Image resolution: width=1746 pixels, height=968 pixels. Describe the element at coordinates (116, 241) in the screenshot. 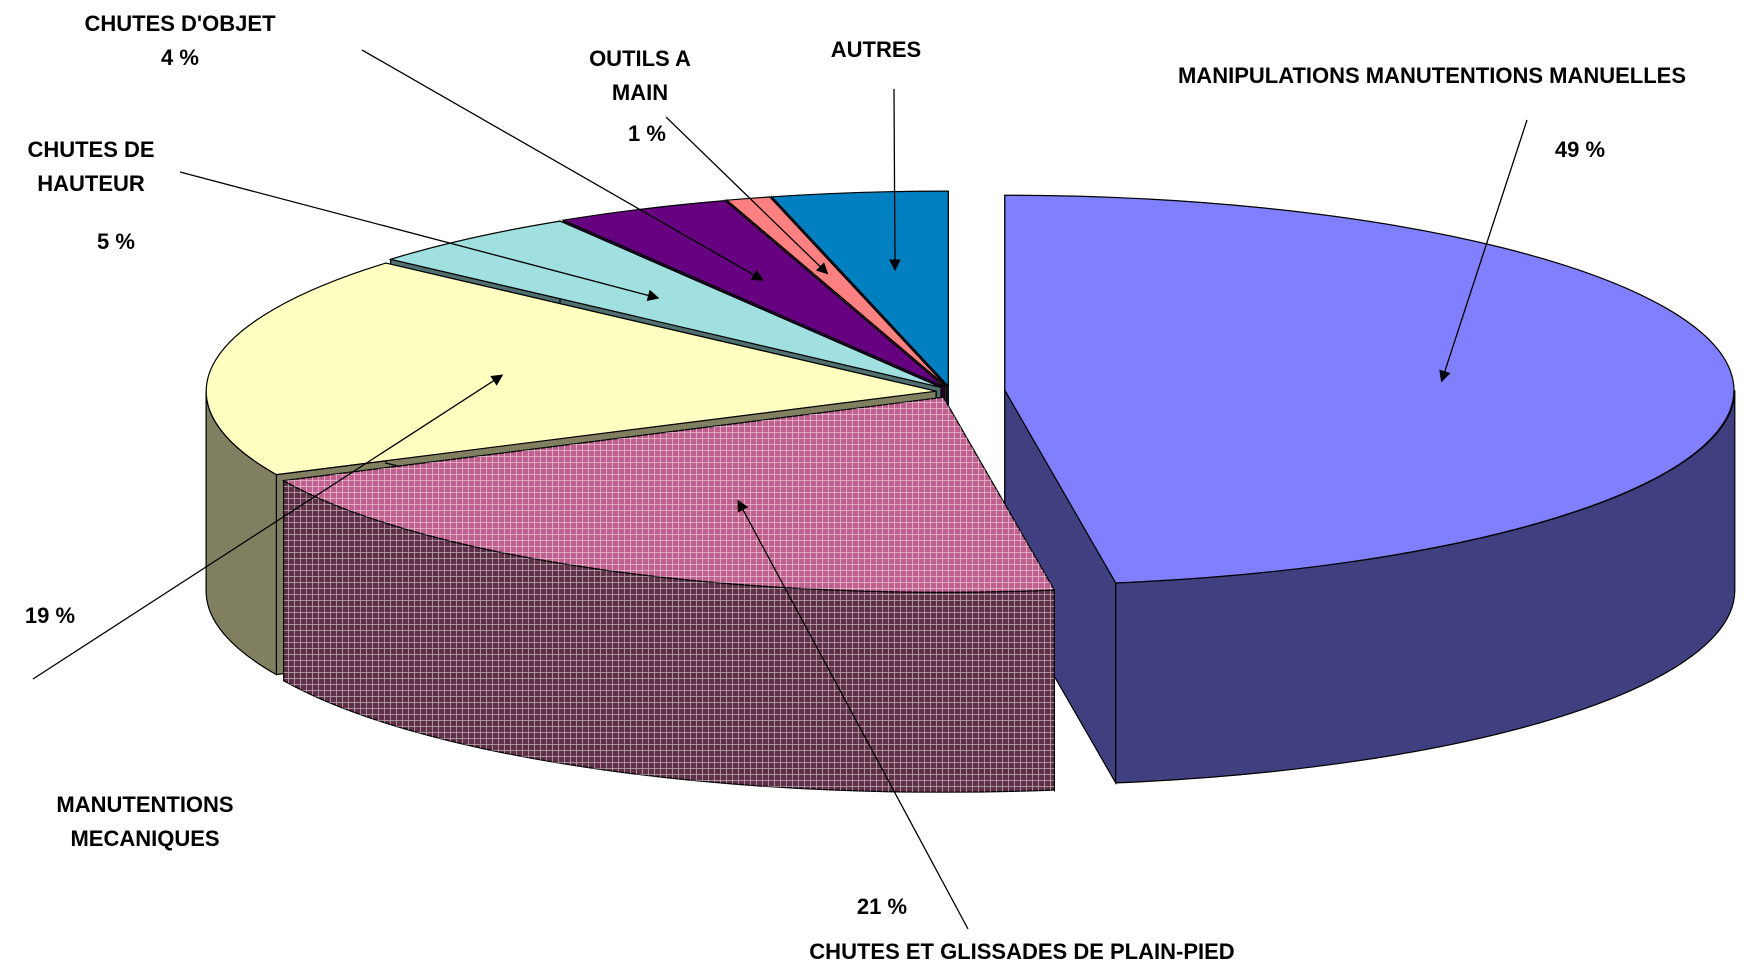

I see `value-label: 5 %` at that location.